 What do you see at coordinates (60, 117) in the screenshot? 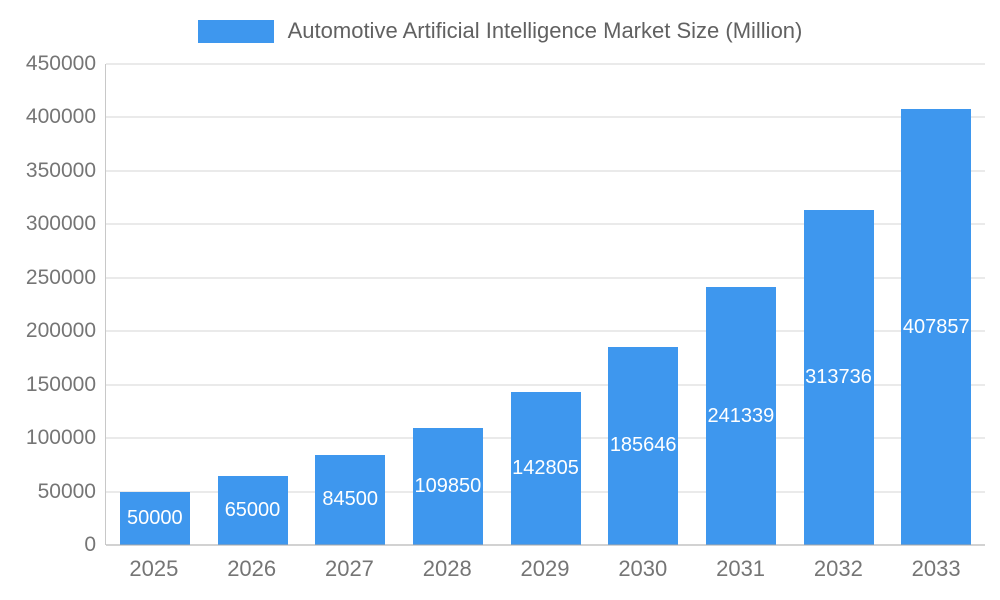
I see `y-tick-label-400000: 400000` at bounding box center [60, 117].